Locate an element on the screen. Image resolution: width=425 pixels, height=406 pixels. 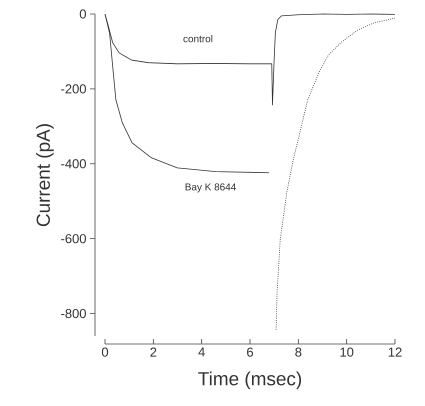
y-tick-label: -200 is located at coordinates (73, 89).